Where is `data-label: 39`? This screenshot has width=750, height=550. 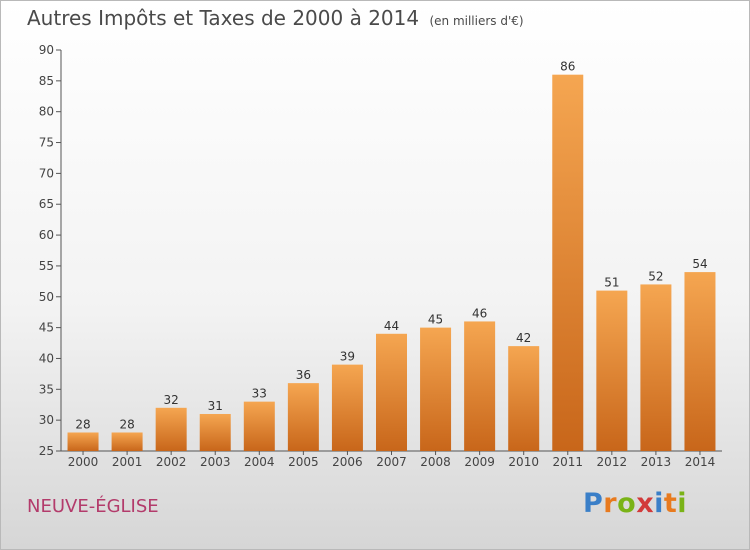 data-label: 39 is located at coordinates (347, 357).